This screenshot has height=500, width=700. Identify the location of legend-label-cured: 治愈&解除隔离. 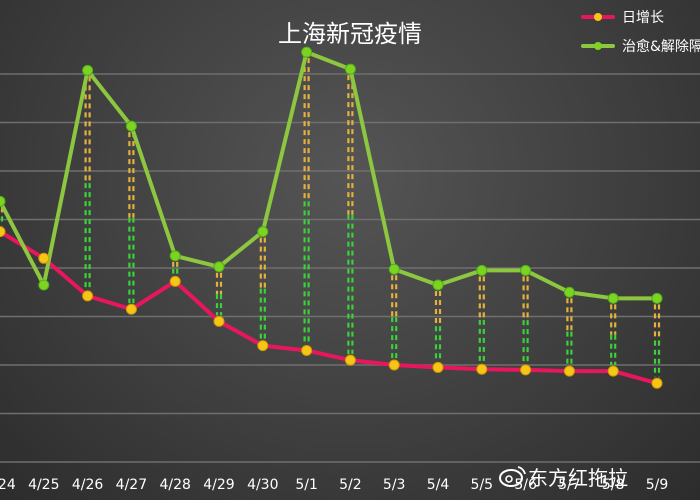
(661, 46).